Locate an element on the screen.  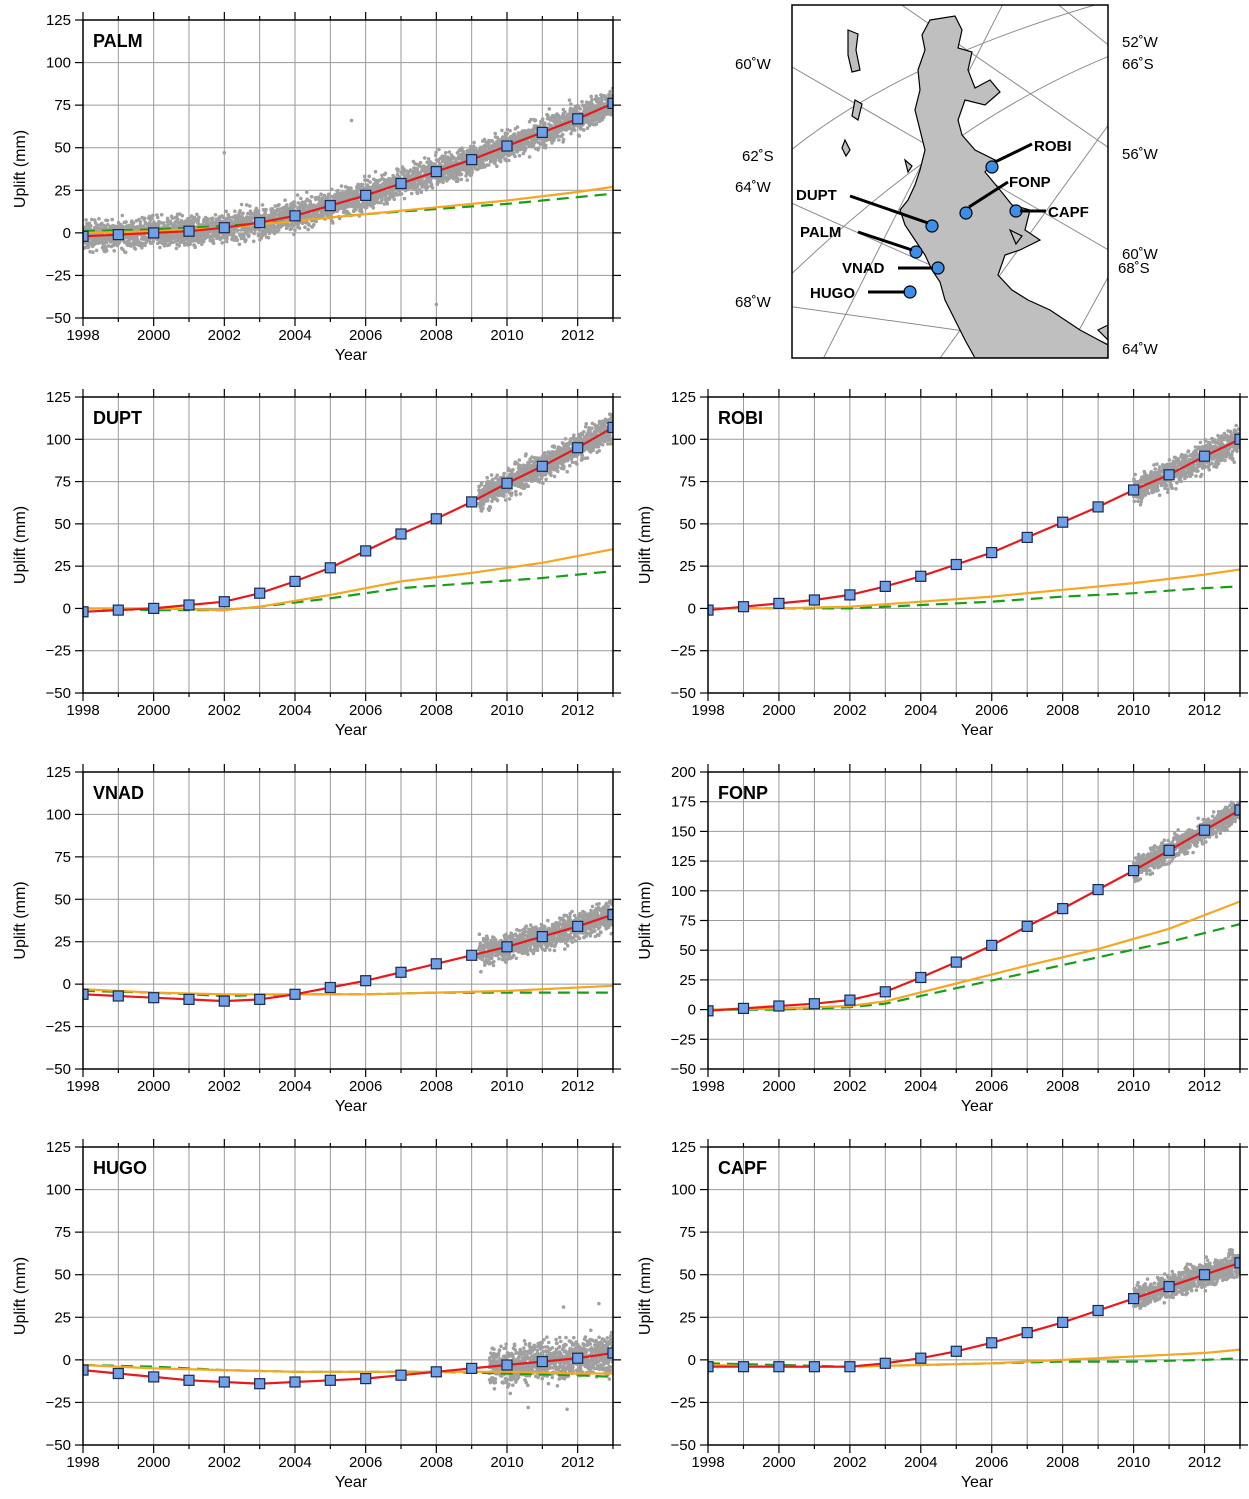
y-tick-label: −25 is located at coordinates (58, 275).